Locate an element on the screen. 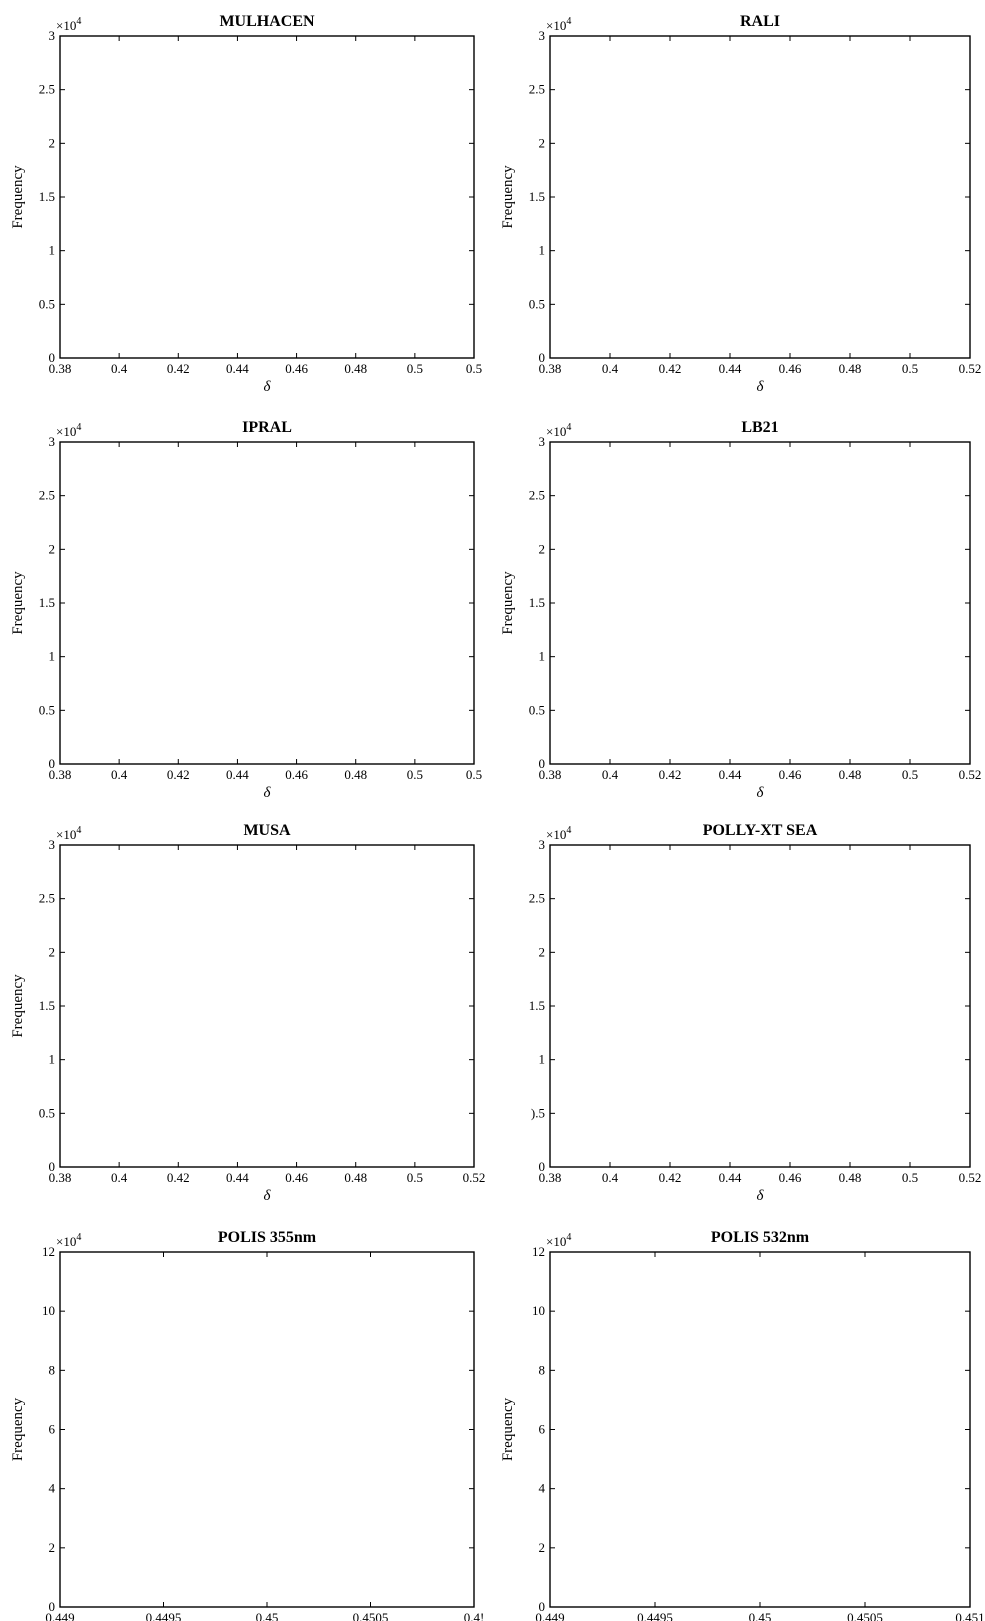 Image resolution: width=985 pixels, height=1621 pixels. panel-title: POLLY-XT SEA is located at coordinates (760, 830).